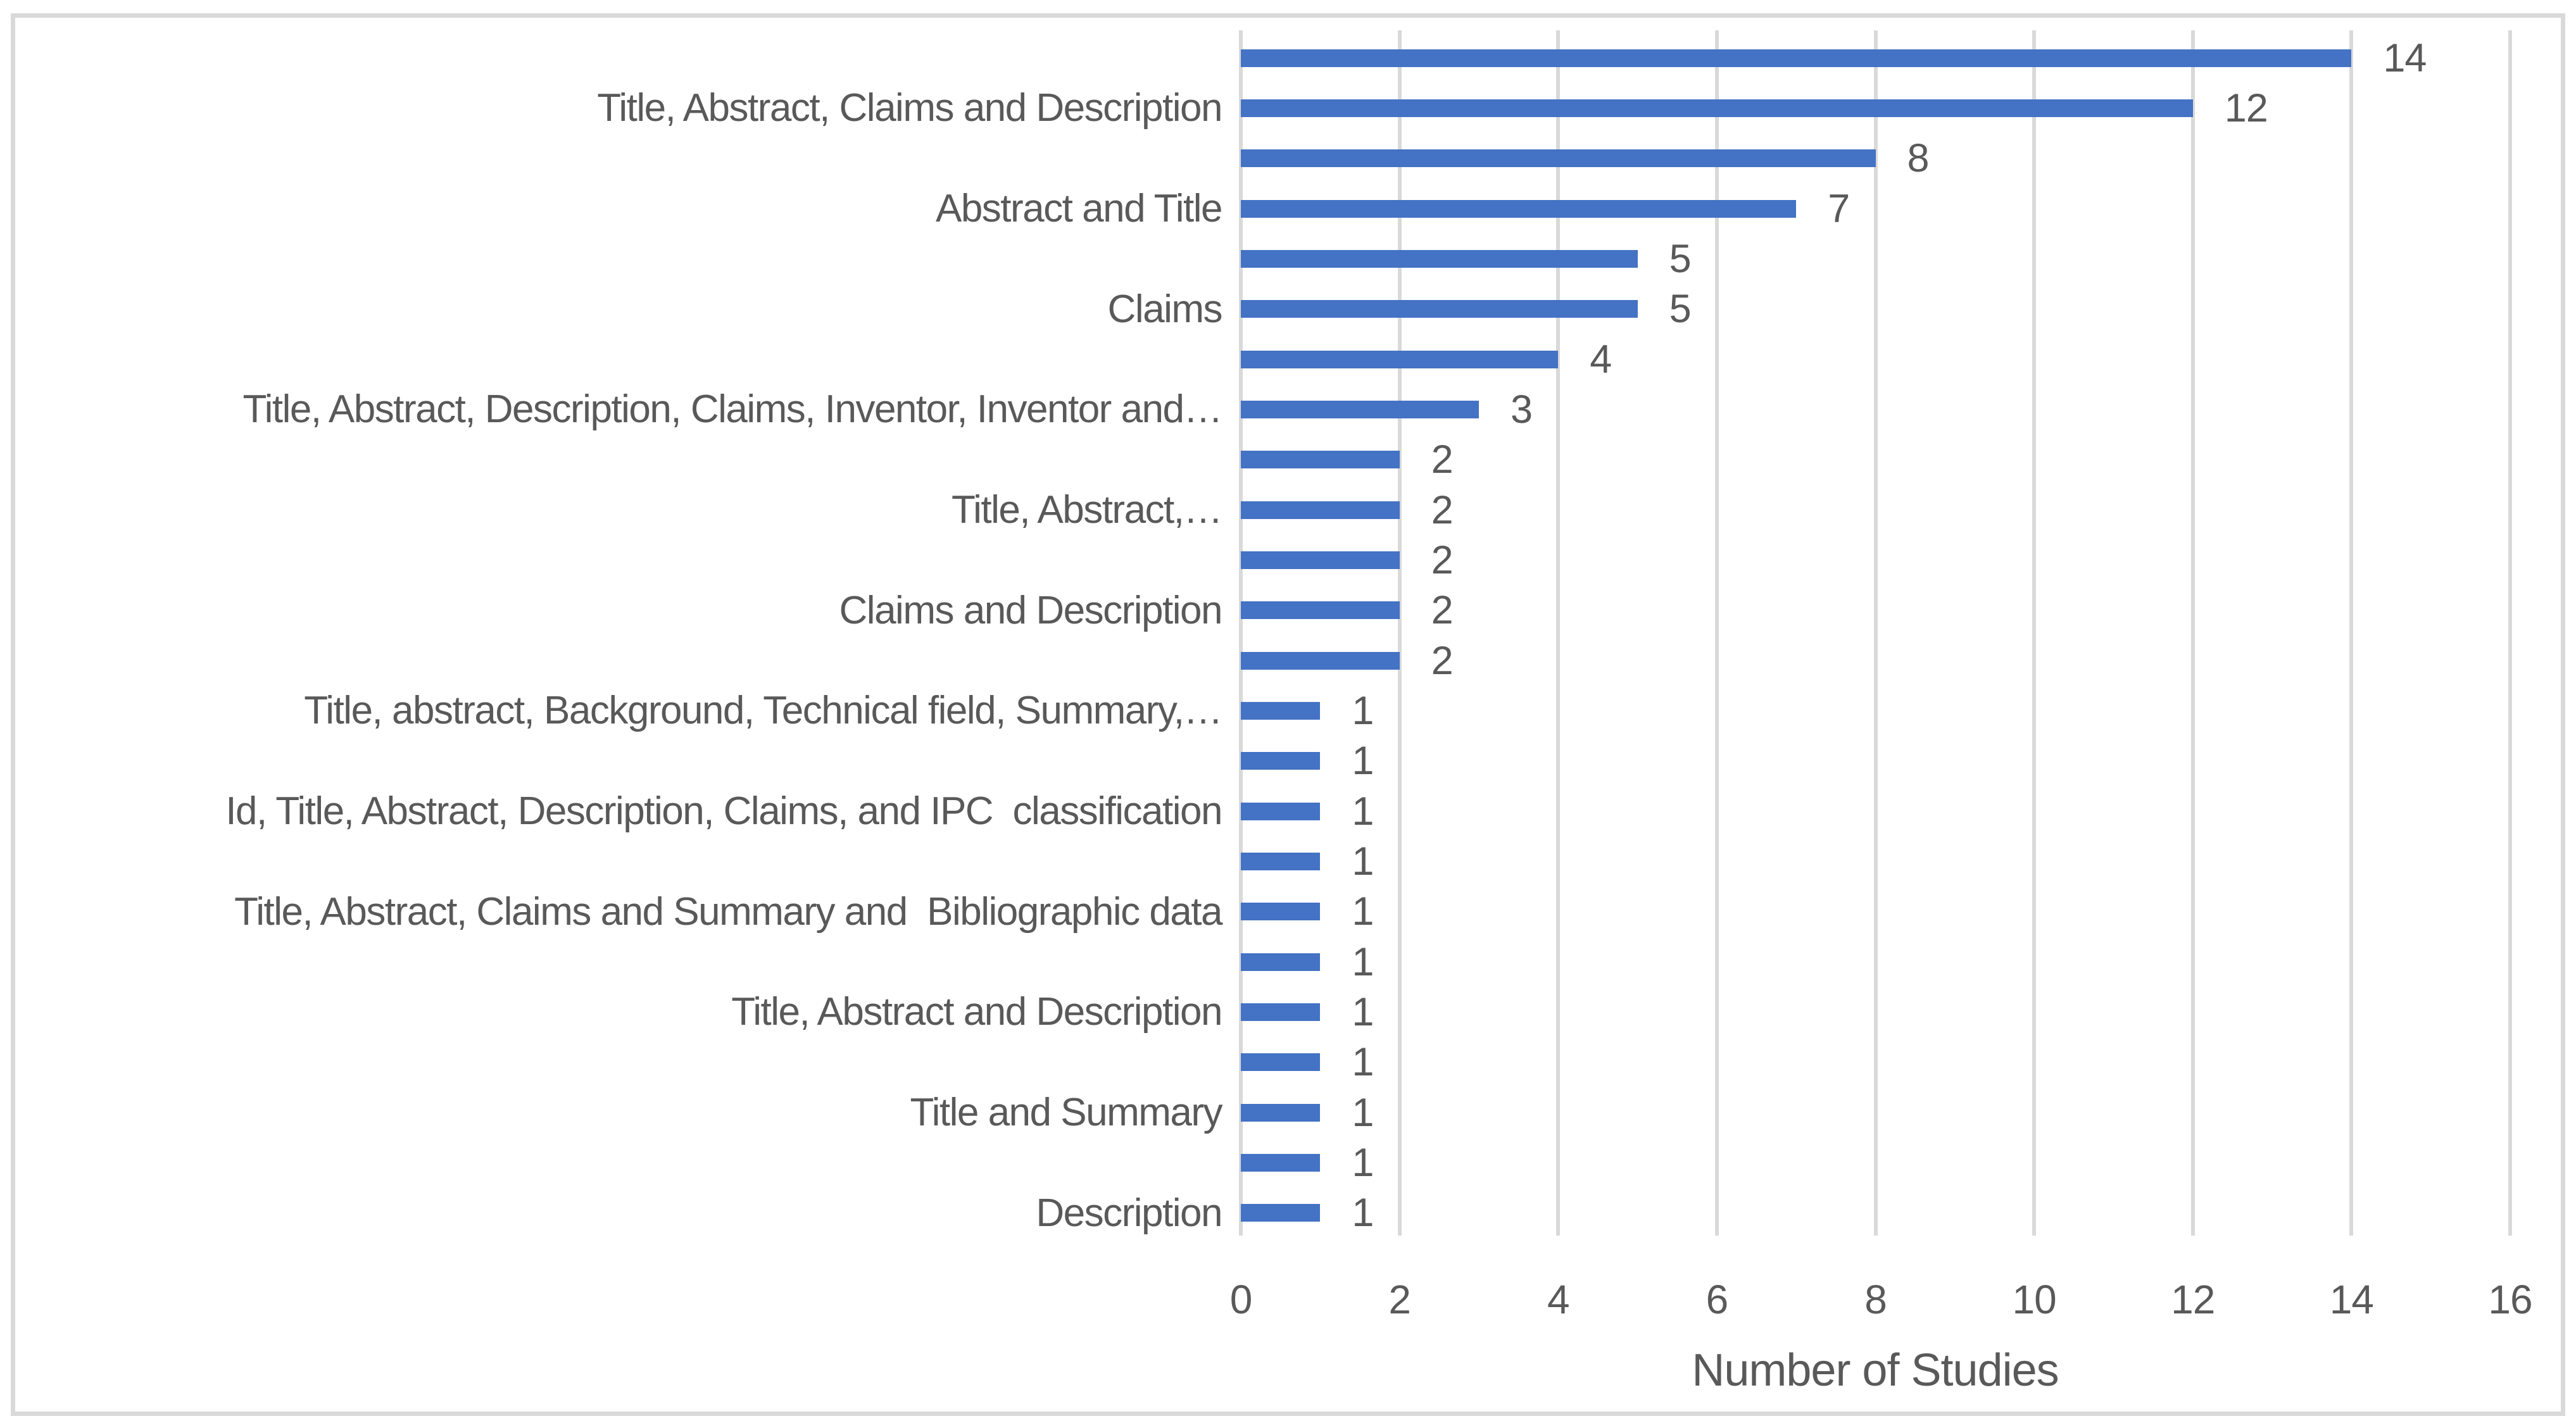  I want to click on bar-value-label: 7, so click(1839, 208).